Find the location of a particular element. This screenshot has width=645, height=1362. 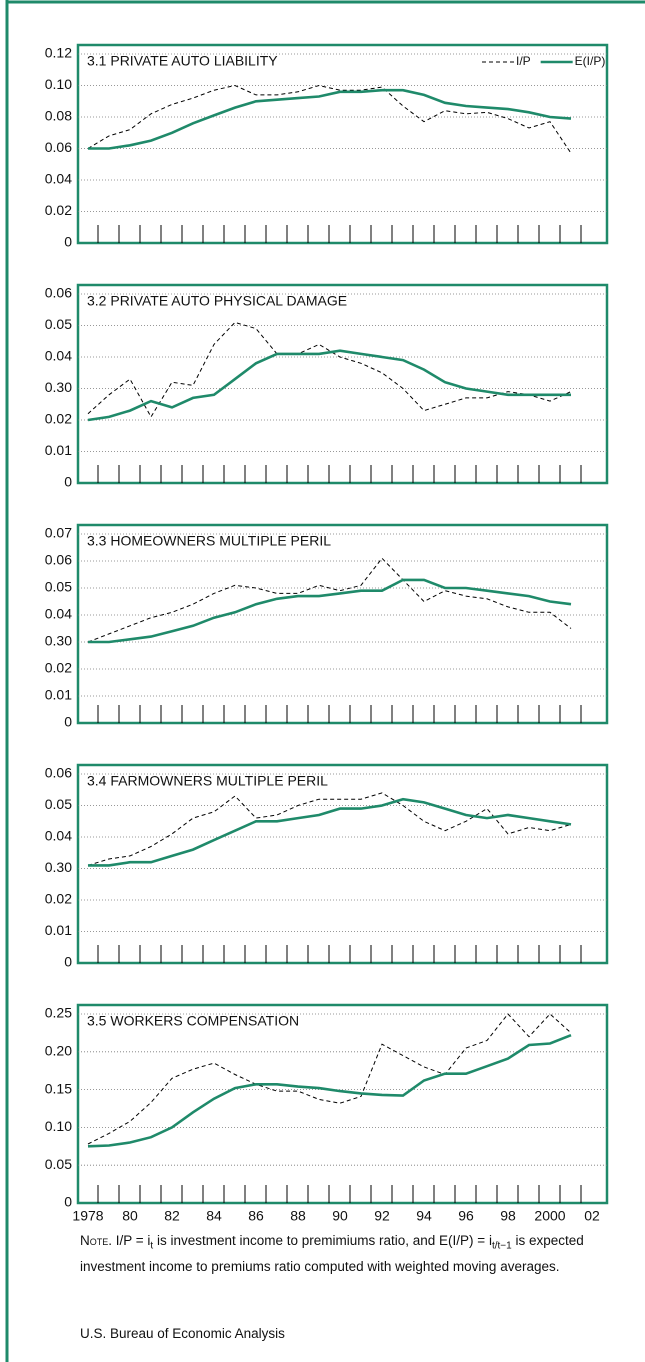

x-tick-label: 88 is located at coordinates (298, 1216).